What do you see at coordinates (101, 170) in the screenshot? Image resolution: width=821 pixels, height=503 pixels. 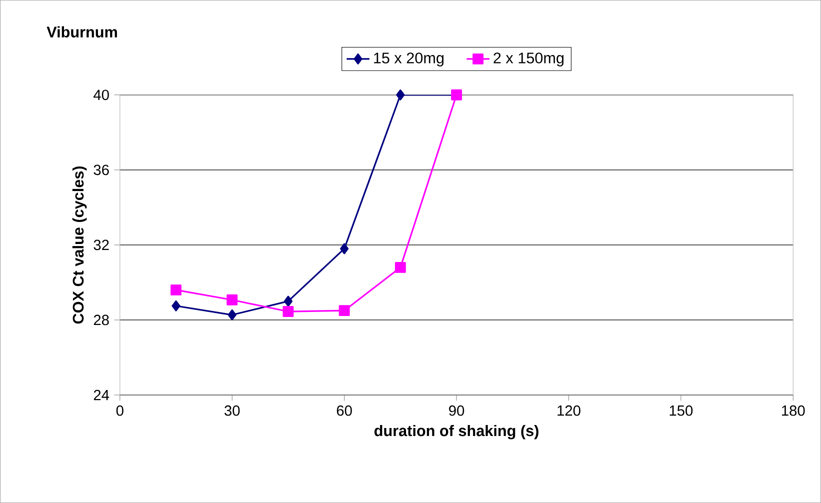 I see `y-tick-label: 36` at bounding box center [101, 170].